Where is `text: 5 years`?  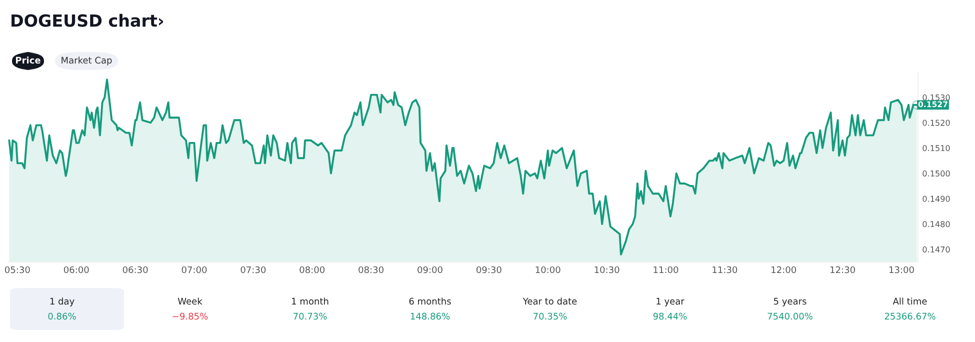
text: 5 years is located at coordinates (790, 302).